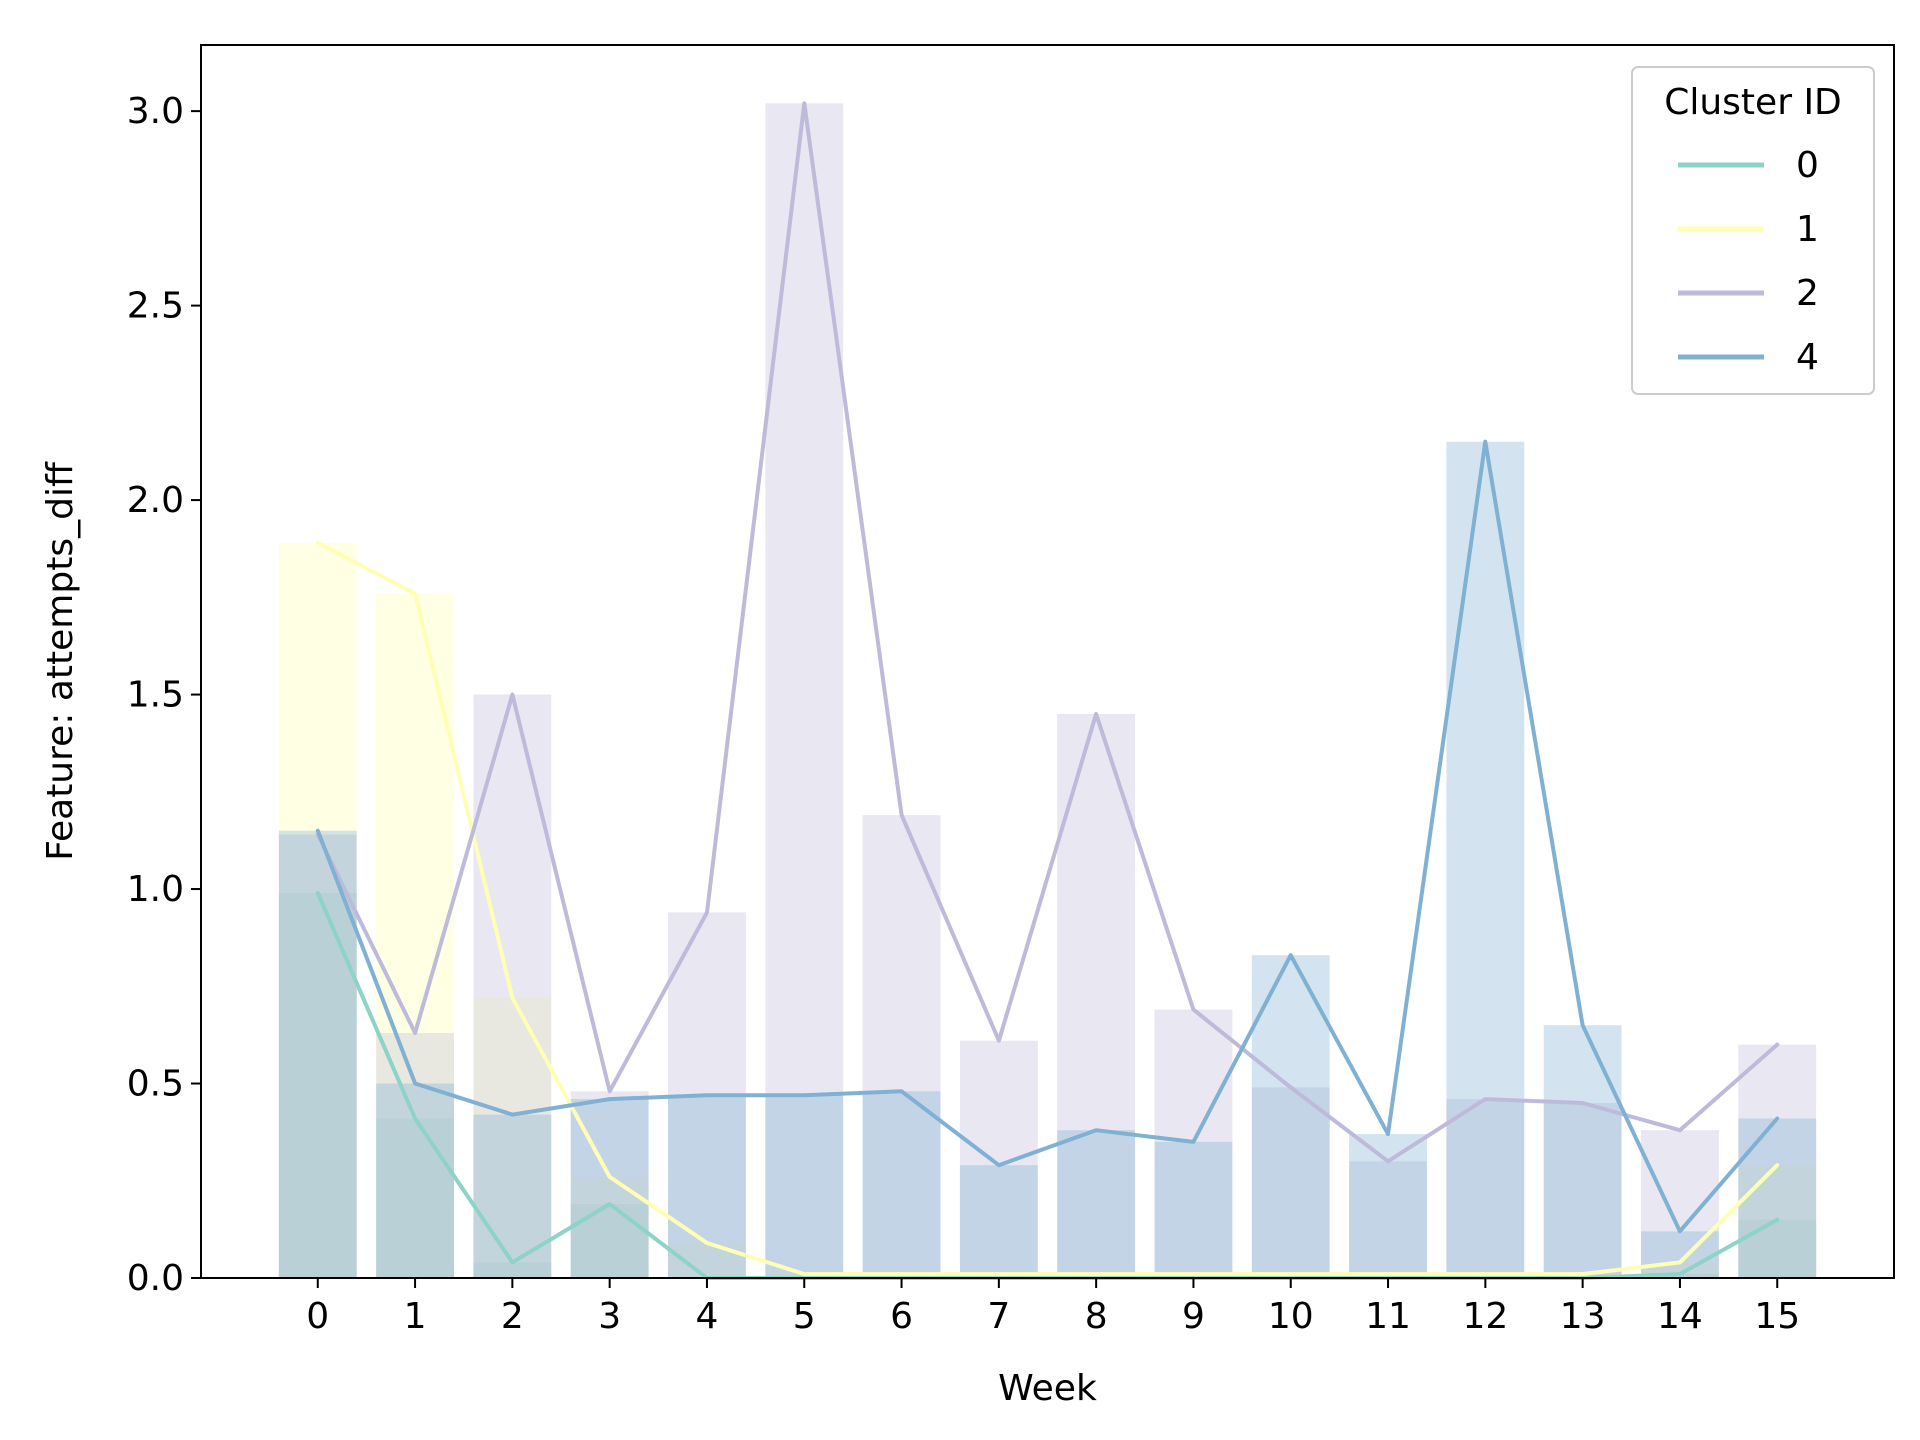 The image size is (1920, 1440). Describe the element at coordinates (155, 111) in the screenshot. I see `y-tick-label: 3.0` at that location.